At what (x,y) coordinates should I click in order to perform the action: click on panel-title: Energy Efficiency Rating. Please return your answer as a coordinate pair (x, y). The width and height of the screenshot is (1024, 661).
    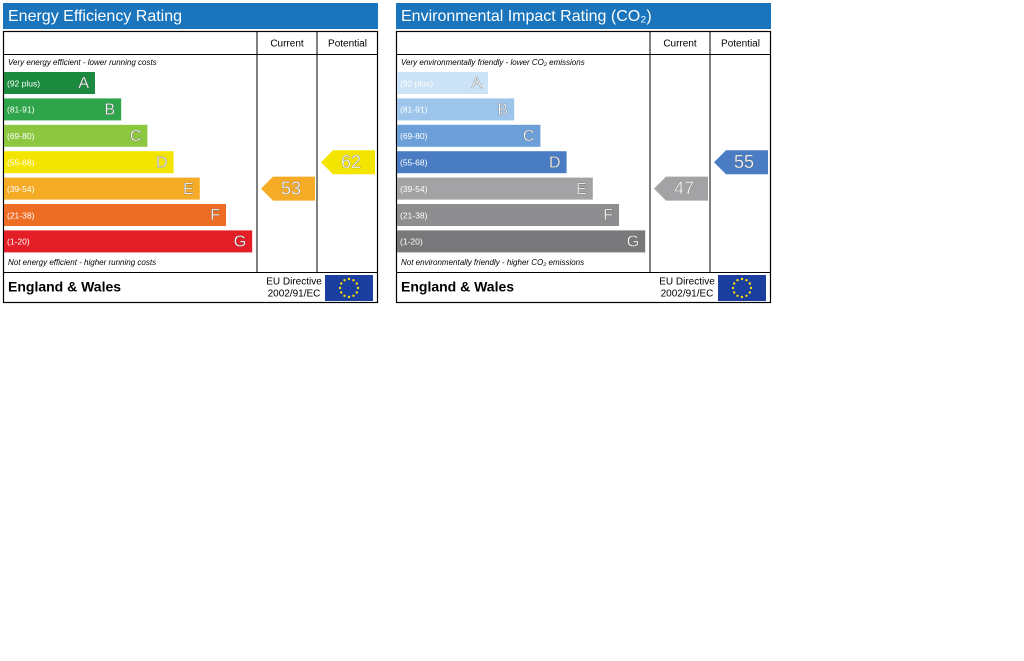
    Looking at the image, I should click on (95, 16).